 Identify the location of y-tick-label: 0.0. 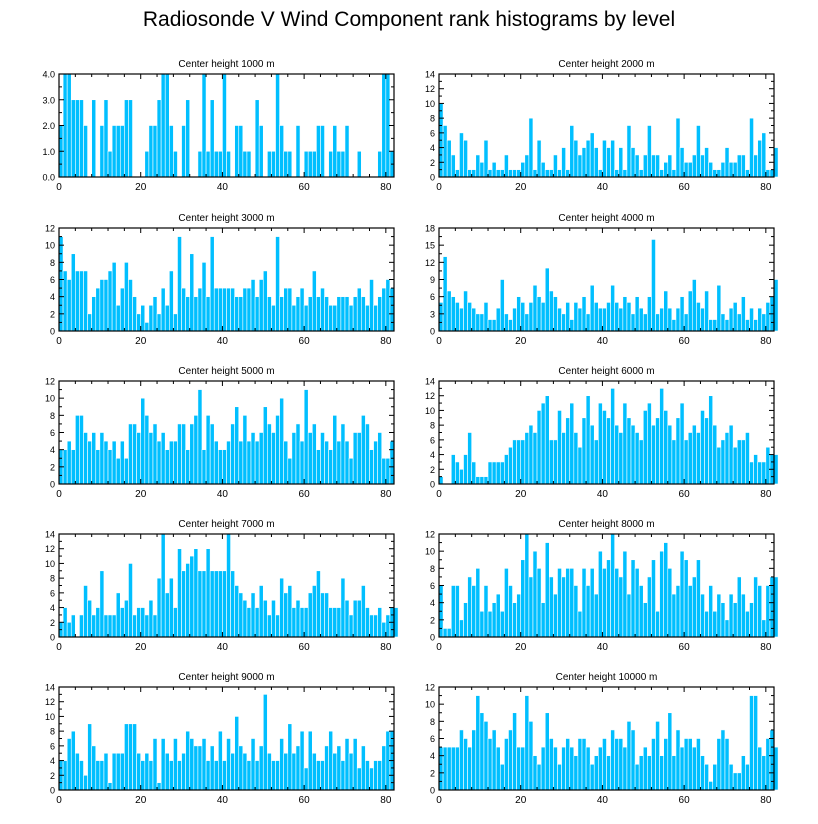
(48, 178).